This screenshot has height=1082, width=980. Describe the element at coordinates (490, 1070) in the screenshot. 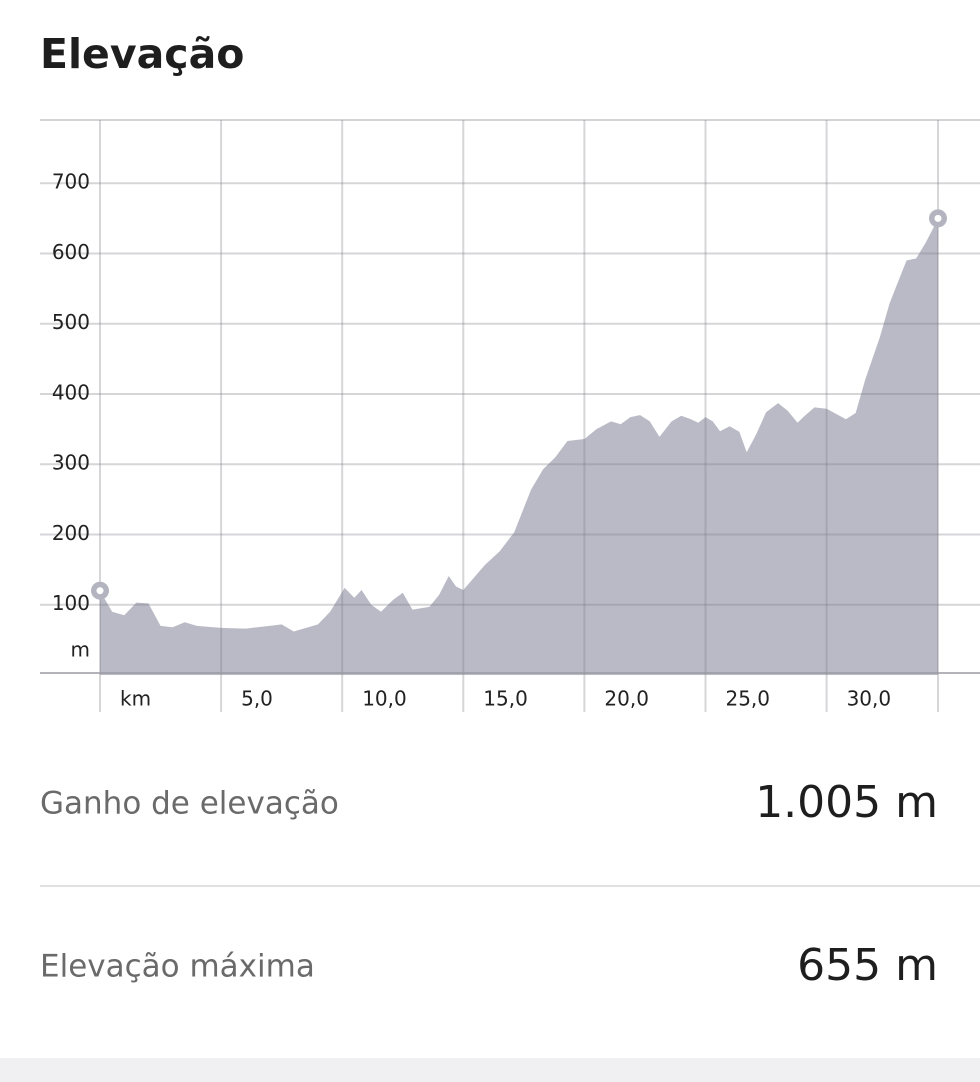

I see `footer-band` at that location.